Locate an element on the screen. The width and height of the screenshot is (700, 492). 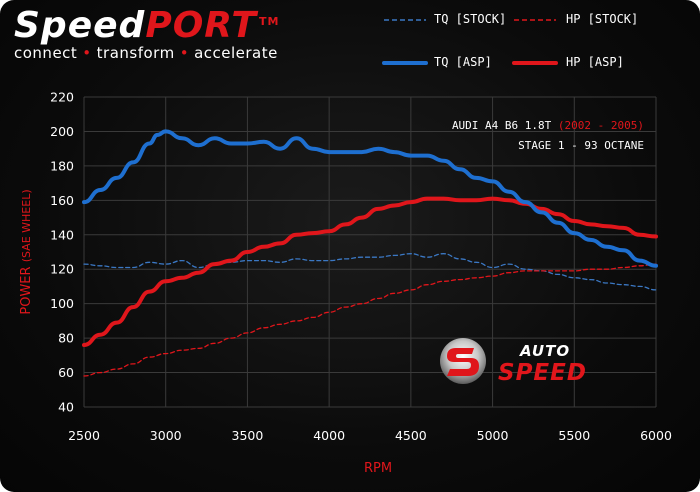
brand-tagline: connect • transform • accelerate is located at coordinates (146, 53).